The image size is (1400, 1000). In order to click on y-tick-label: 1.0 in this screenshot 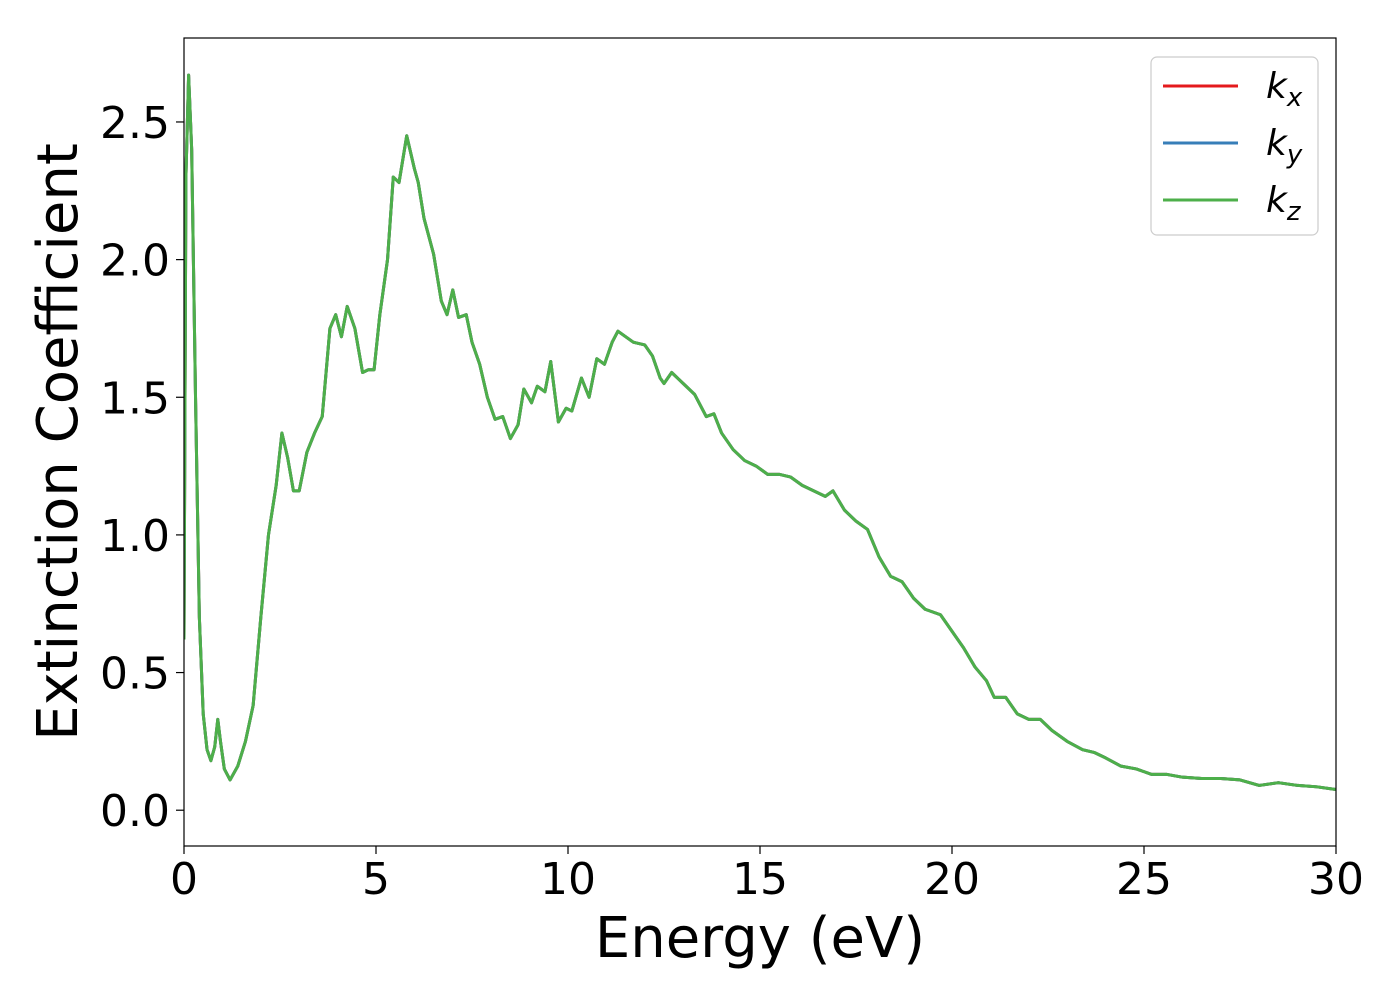, I will do `click(135, 536)`.